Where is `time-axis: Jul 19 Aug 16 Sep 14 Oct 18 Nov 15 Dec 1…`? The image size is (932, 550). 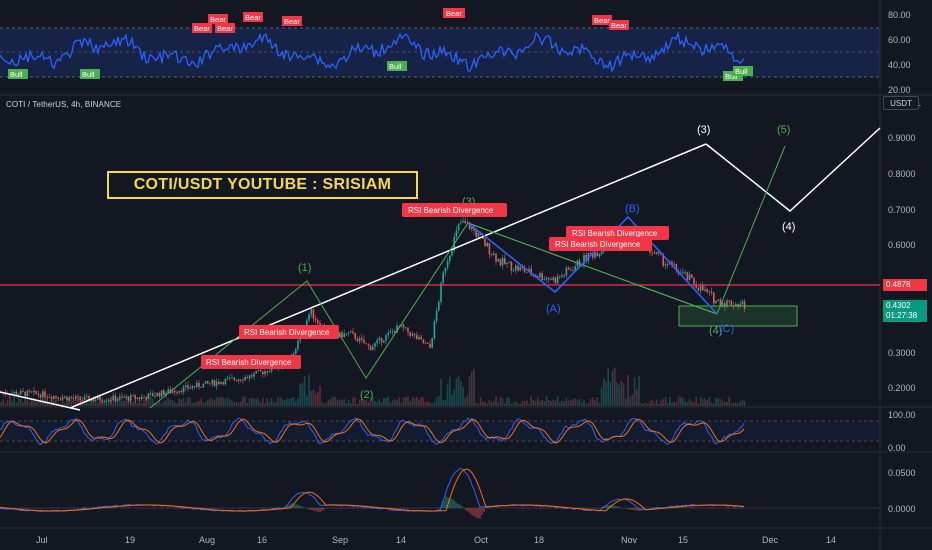 time-axis: Jul 19 Aug 16 Sep 14 Oct 18 Nov 15 Dec 1… is located at coordinates (436, 540).